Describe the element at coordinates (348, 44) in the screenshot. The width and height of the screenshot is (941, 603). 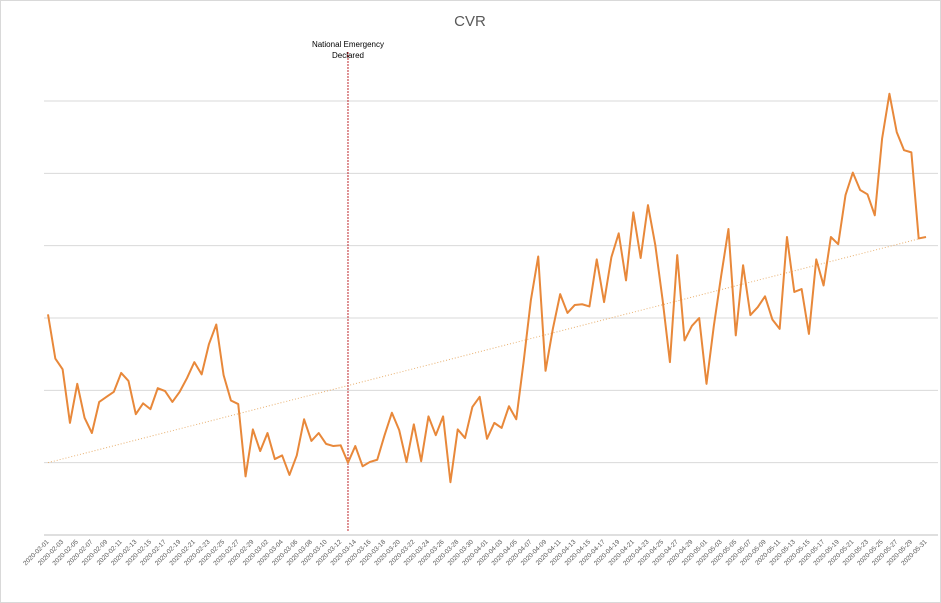
I see `annotation-text: National Emergency` at that location.